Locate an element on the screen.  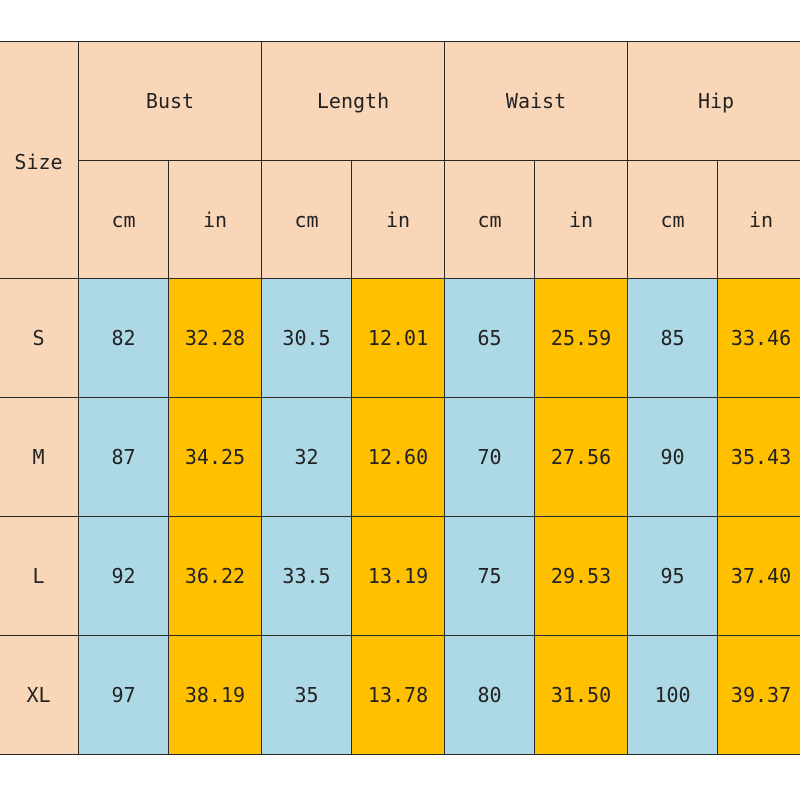
length-cm-cell: 32 is located at coordinates (307, 457).